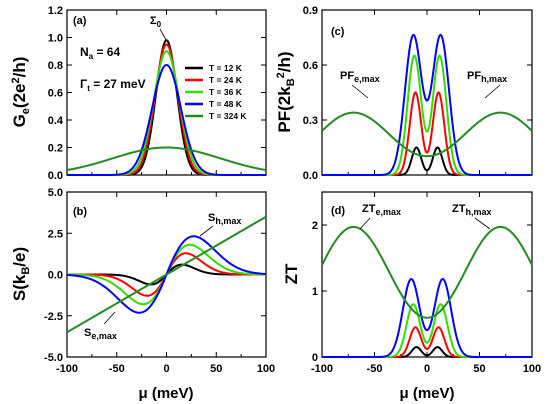 This screenshot has width=550, height=404. What do you see at coordinates (315, 292) in the screenshot?
I see `y-tick-label: 1` at bounding box center [315, 292].